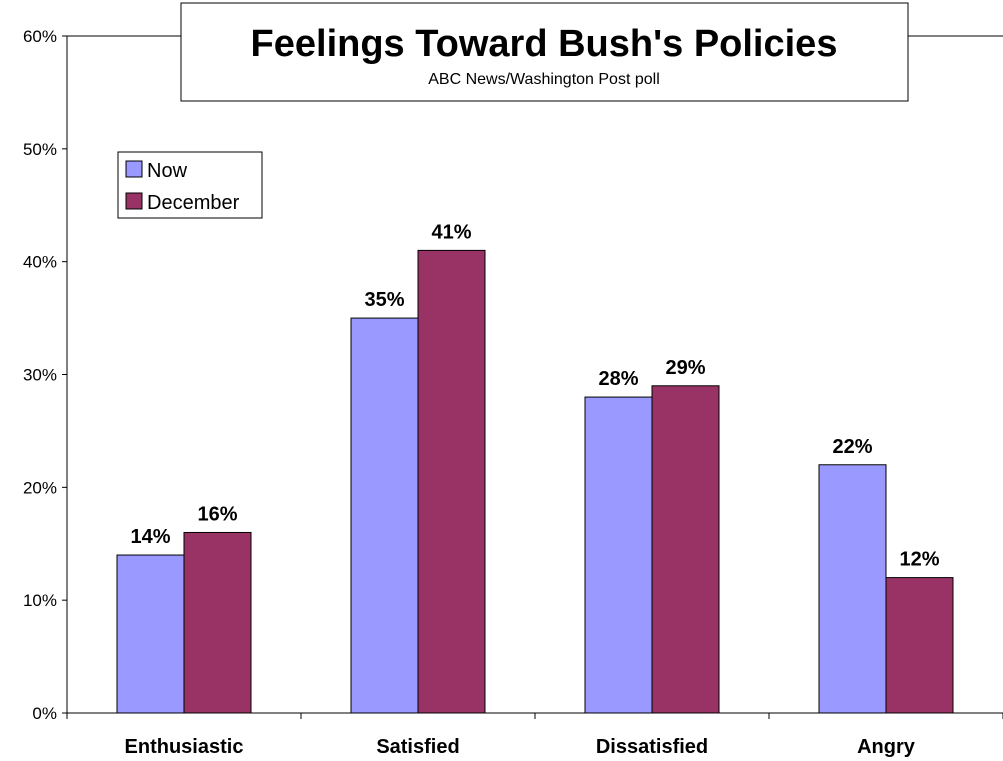 This screenshot has height=761, width=1003. I want to click on x-tick-label: Angry, so click(886, 747).